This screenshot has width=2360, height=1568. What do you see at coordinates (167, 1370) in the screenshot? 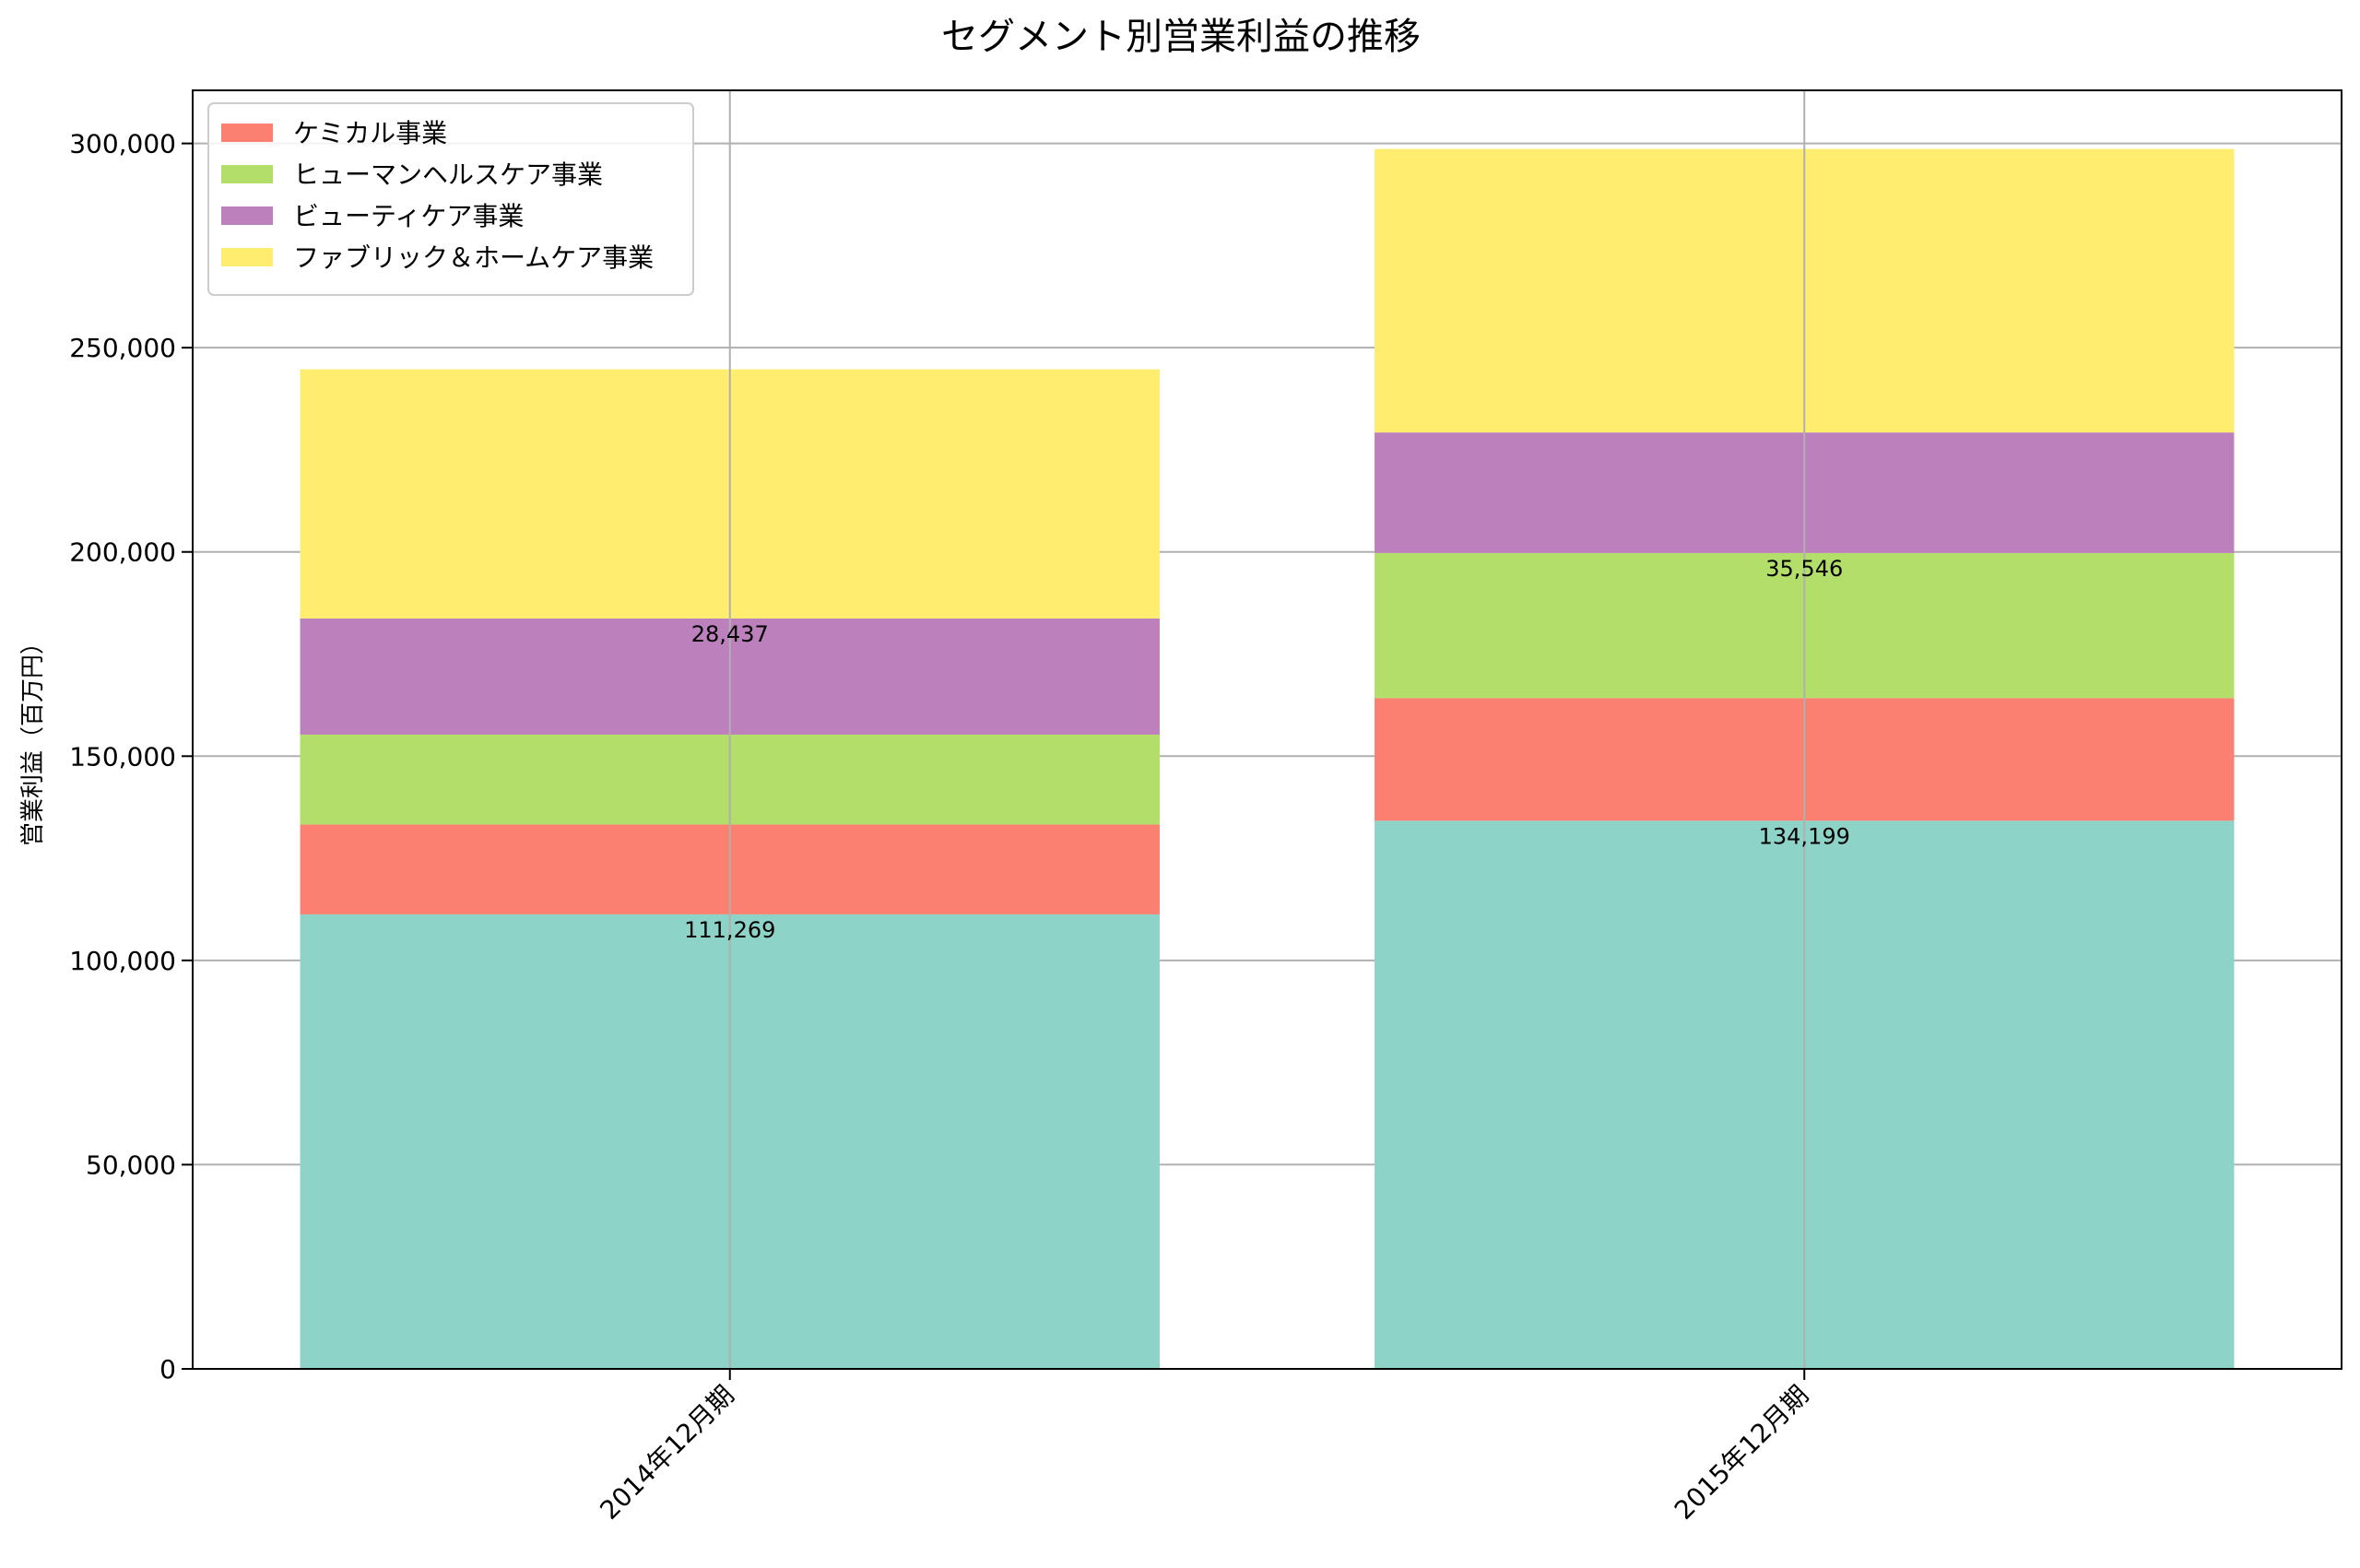
I see `y-tick-label: 0` at bounding box center [167, 1370].